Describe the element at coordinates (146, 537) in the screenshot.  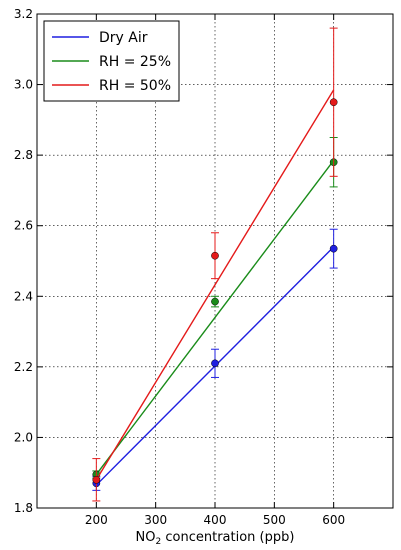
I see `x-axis-label-main: NO` at that location.